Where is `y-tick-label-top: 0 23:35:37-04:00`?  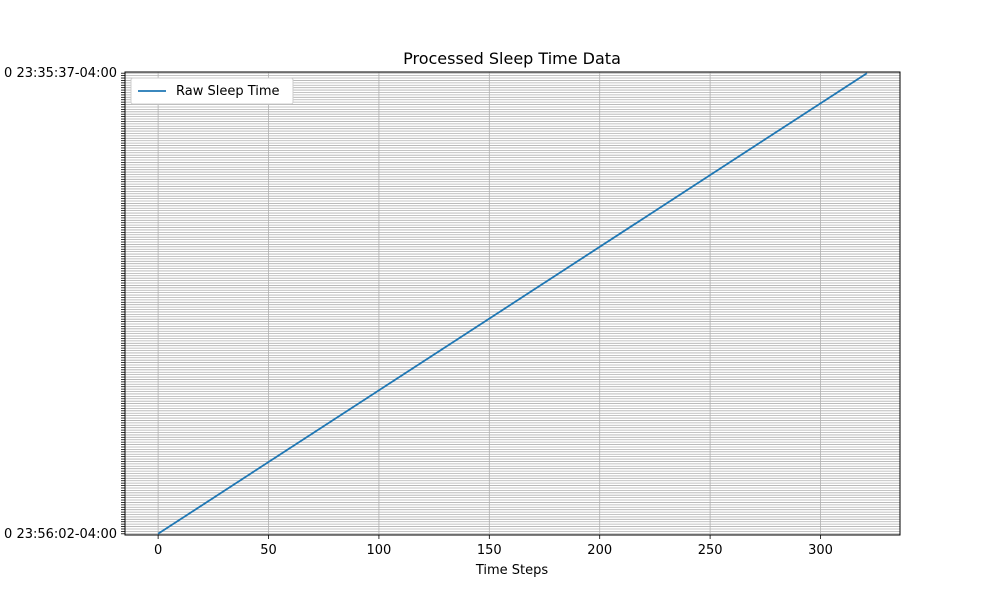
y-tick-label-top: 0 23:35:37-04:00 is located at coordinates (60, 73).